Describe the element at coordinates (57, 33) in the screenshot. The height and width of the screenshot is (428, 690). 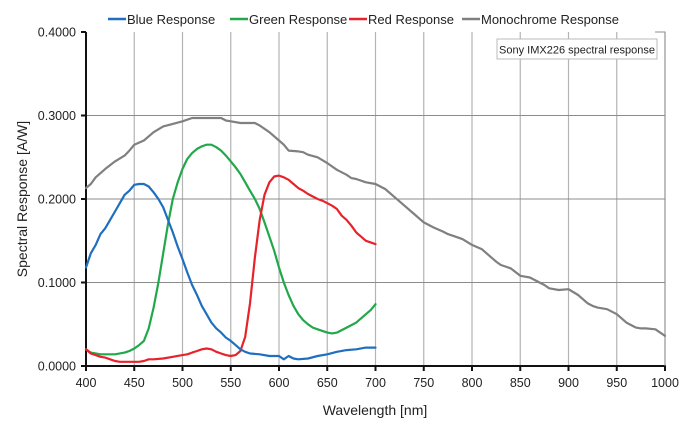
I see `y-tick-label: 0.4000` at that location.